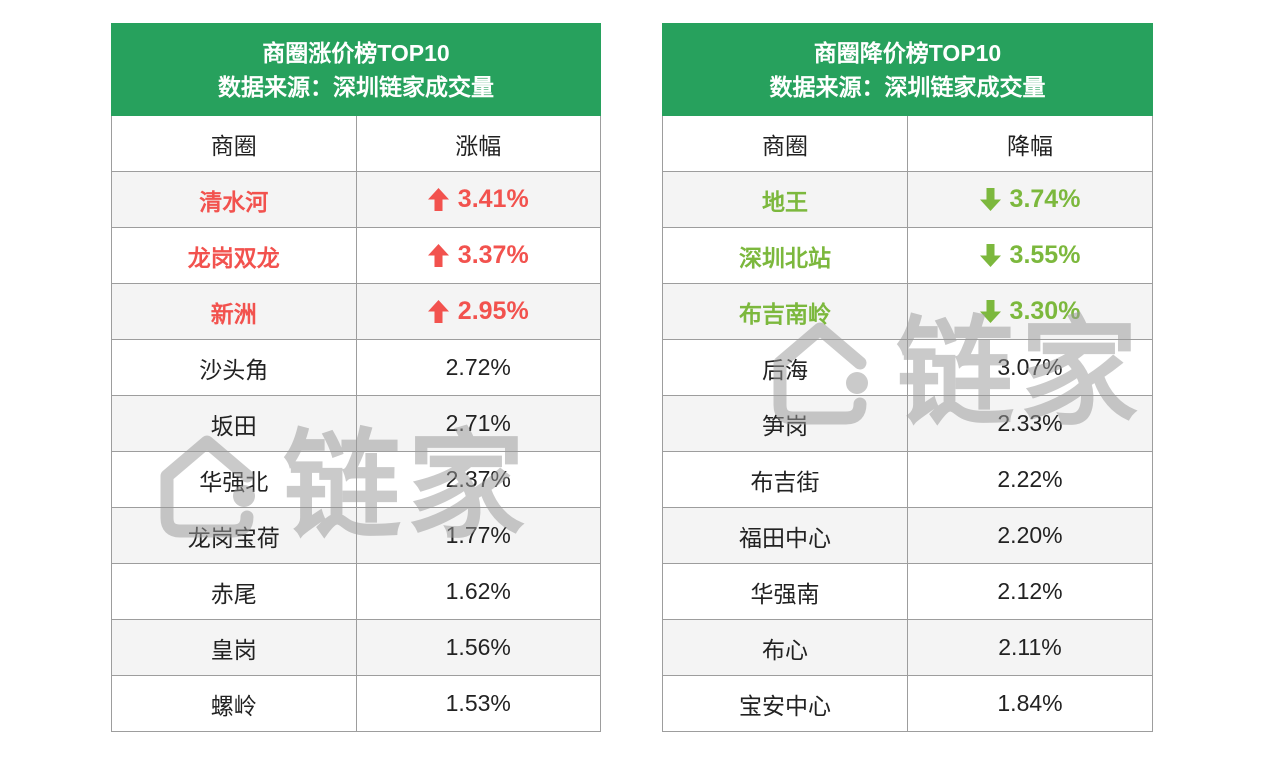 The width and height of the screenshot is (1280, 758). What do you see at coordinates (1045, 199) in the screenshot?
I see `change-value: 3.74%` at bounding box center [1045, 199].